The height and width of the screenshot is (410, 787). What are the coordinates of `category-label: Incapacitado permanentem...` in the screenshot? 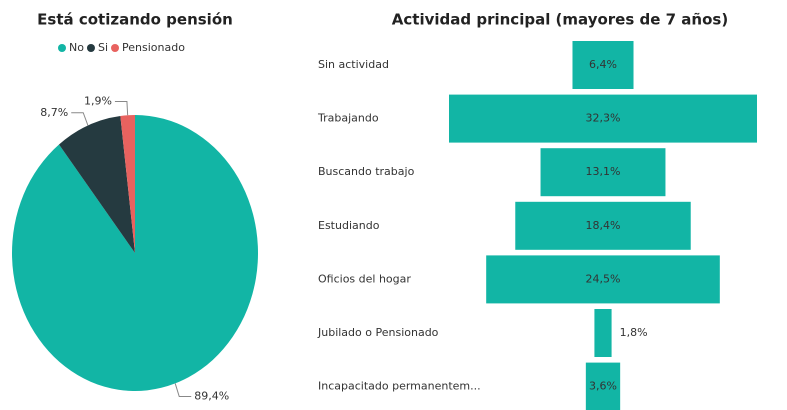 It's located at (399, 386).